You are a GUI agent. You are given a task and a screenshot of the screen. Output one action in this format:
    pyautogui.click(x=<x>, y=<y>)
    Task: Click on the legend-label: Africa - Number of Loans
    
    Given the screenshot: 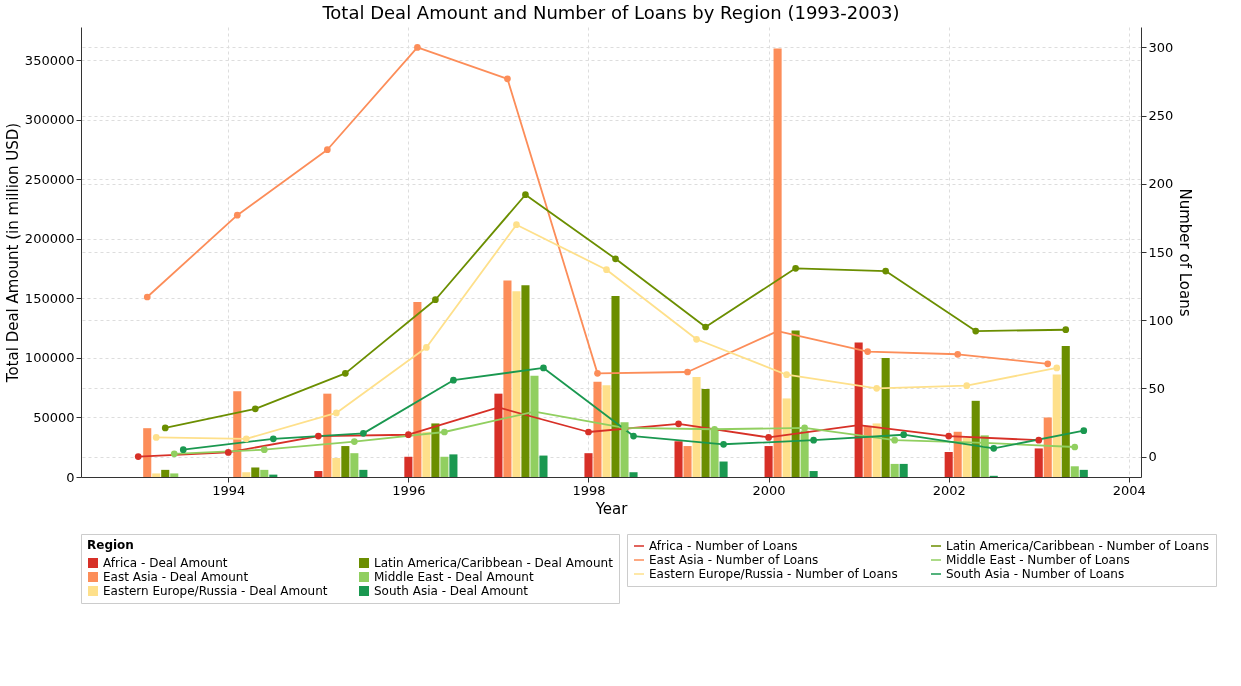 What is the action you would take?
    pyautogui.click(x=723, y=546)
    